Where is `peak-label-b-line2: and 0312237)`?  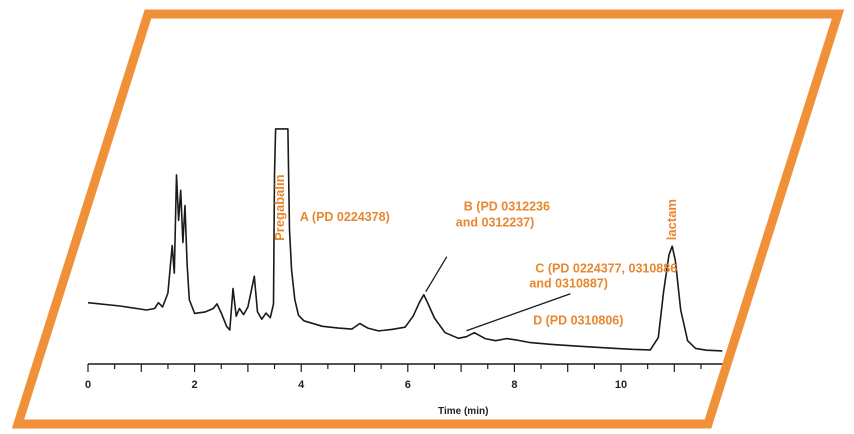 peak-label-b-line2: and 0312237) is located at coordinates (495, 223).